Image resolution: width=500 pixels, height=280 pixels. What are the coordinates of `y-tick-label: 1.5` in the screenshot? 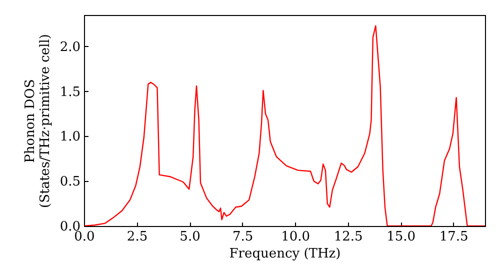 It's located at (70, 92).